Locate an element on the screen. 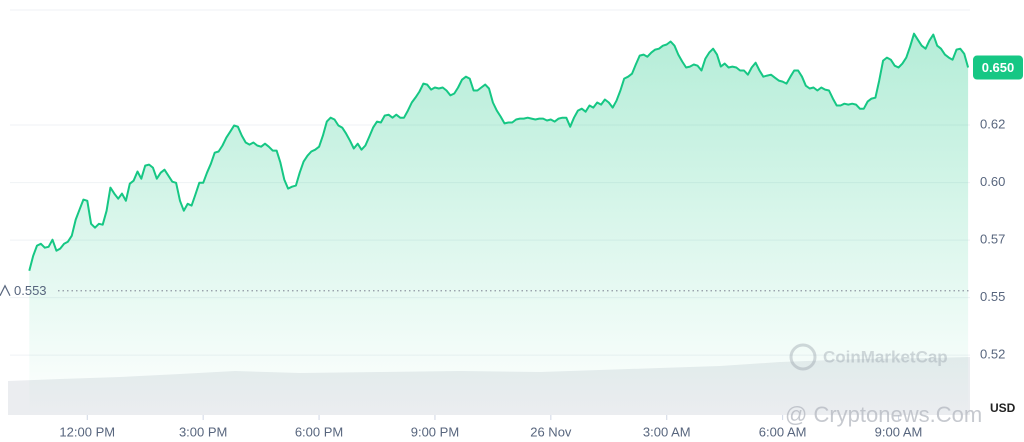 The image size is (1024, 442). price-tag is located at coordinates (998, 67).